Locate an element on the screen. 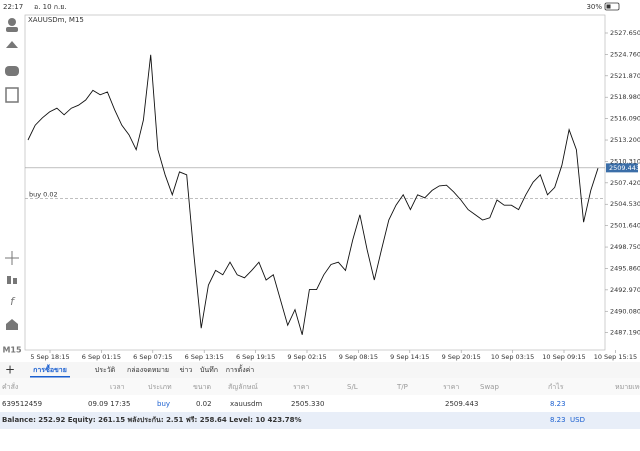  battery-text: 30% is located at coordinates (594, 7).